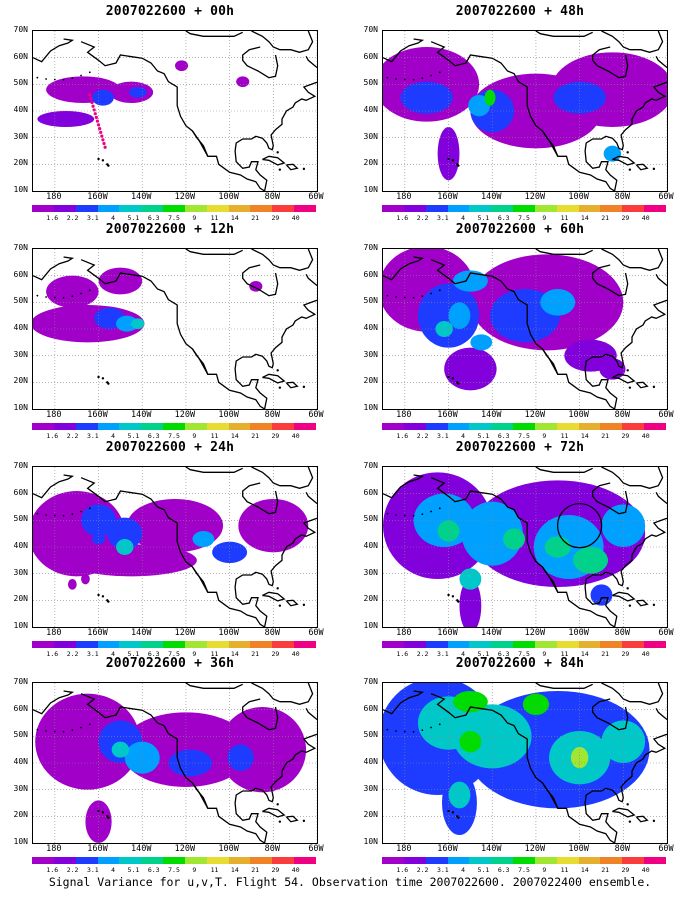  What do you see at coordinates (20, 761) in the screenshot?
I see `lat-label: 40N` at bounding box center [20, 761].